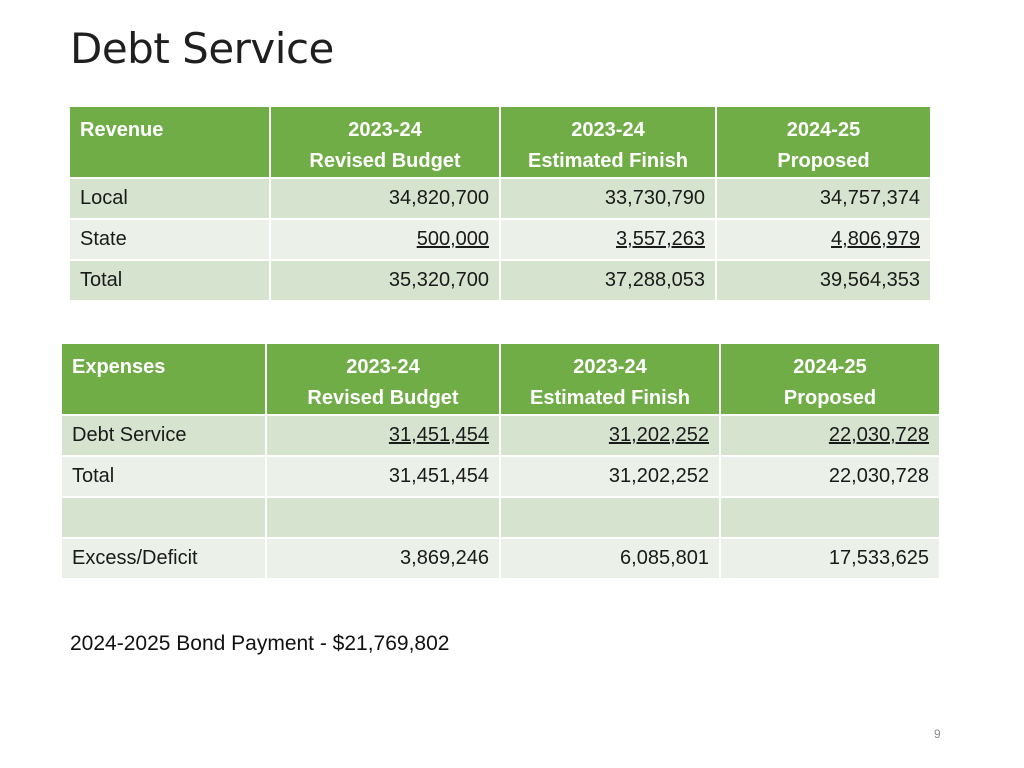 This screenshot has height=768, width=1024. What do you see at coordinates (878, 435) in the screenshot?
I see `cell-value-text: 22,030,728` at bounding box center [878, 435].